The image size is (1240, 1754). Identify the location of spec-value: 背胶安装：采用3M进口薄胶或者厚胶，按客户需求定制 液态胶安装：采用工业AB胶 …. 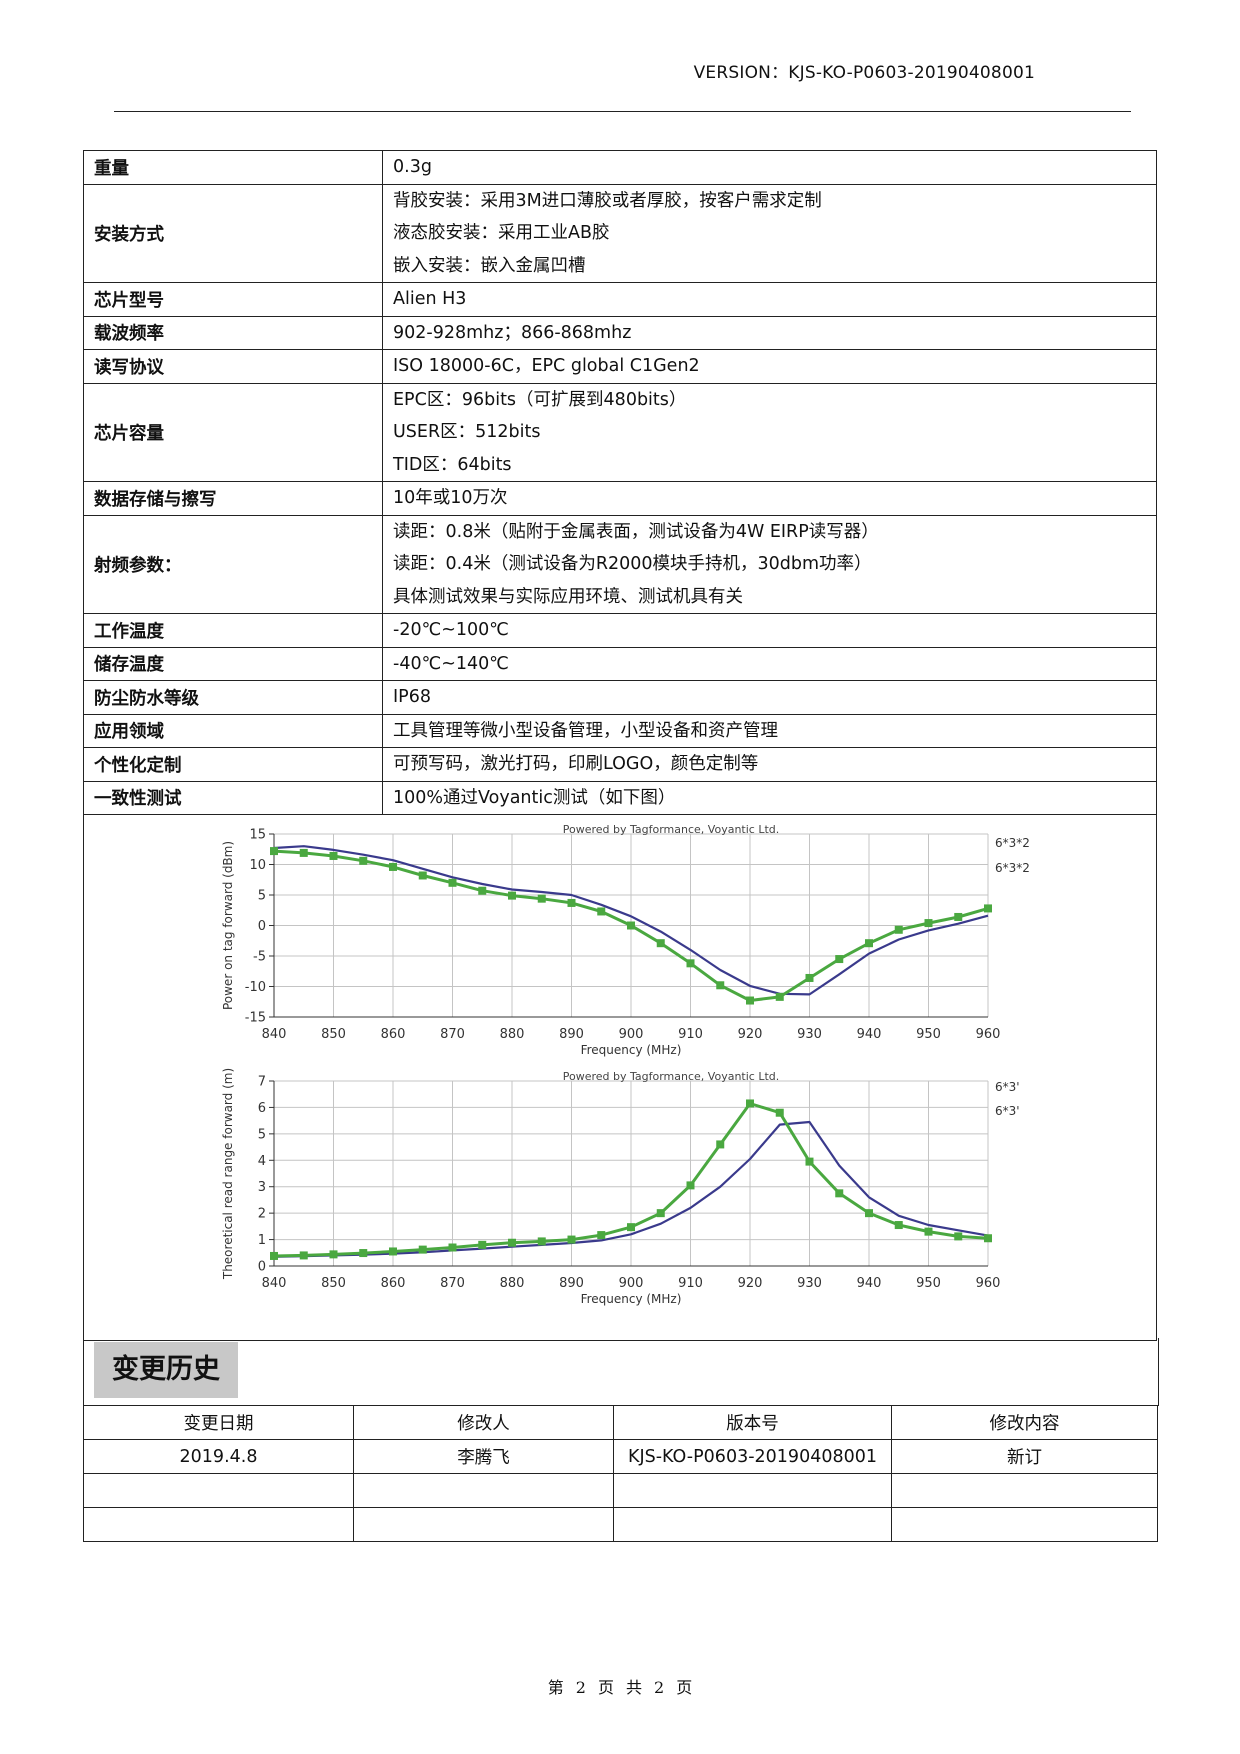
(769, 233).